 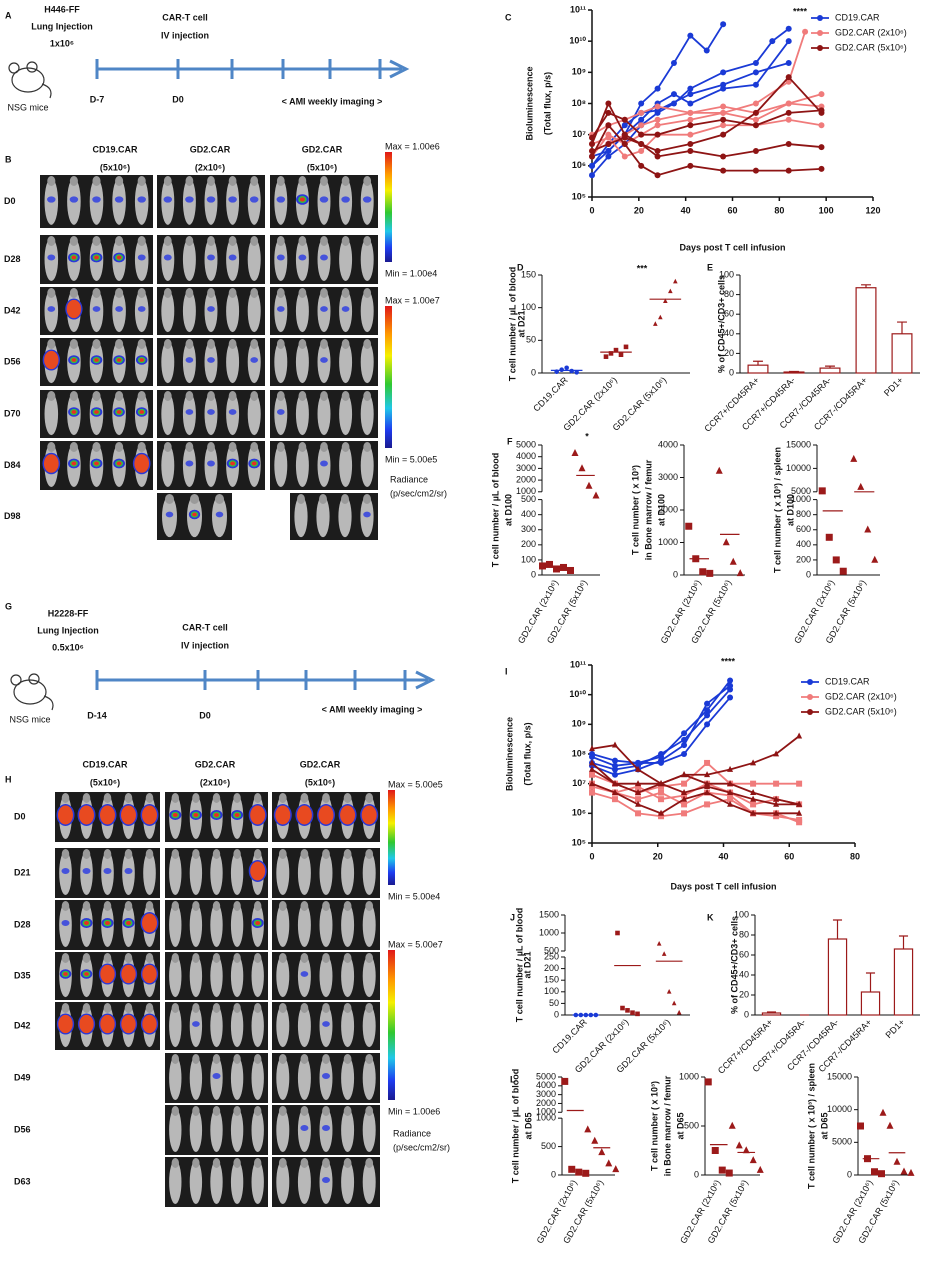 I want to click on panel-label: B, so click(x=8, y=159).